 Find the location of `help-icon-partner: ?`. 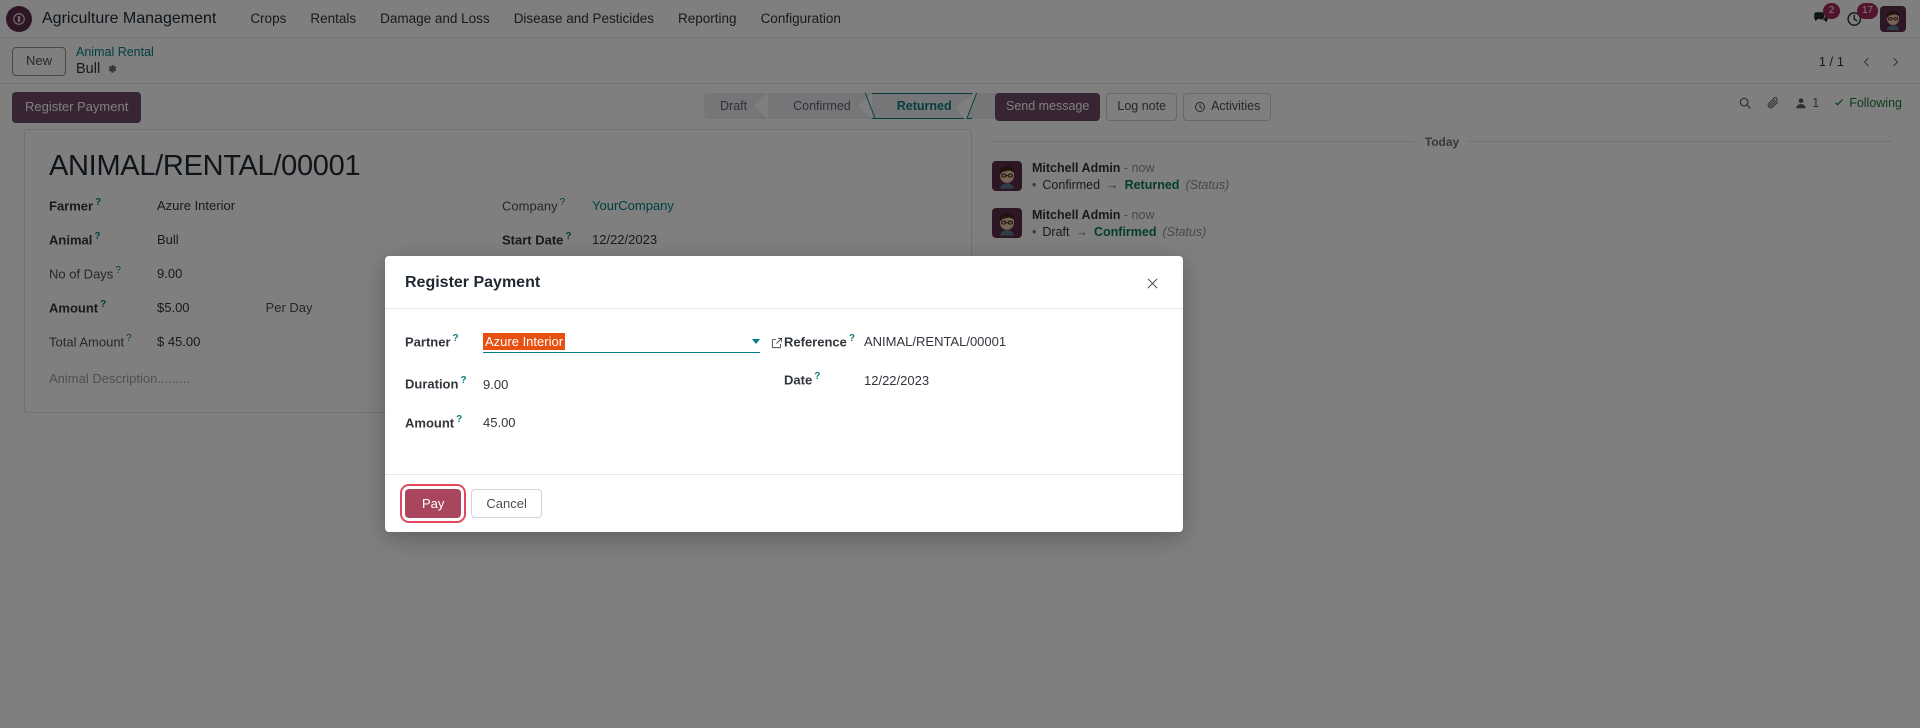

help-icon-partner: ? is located at coordinates (455, 338).